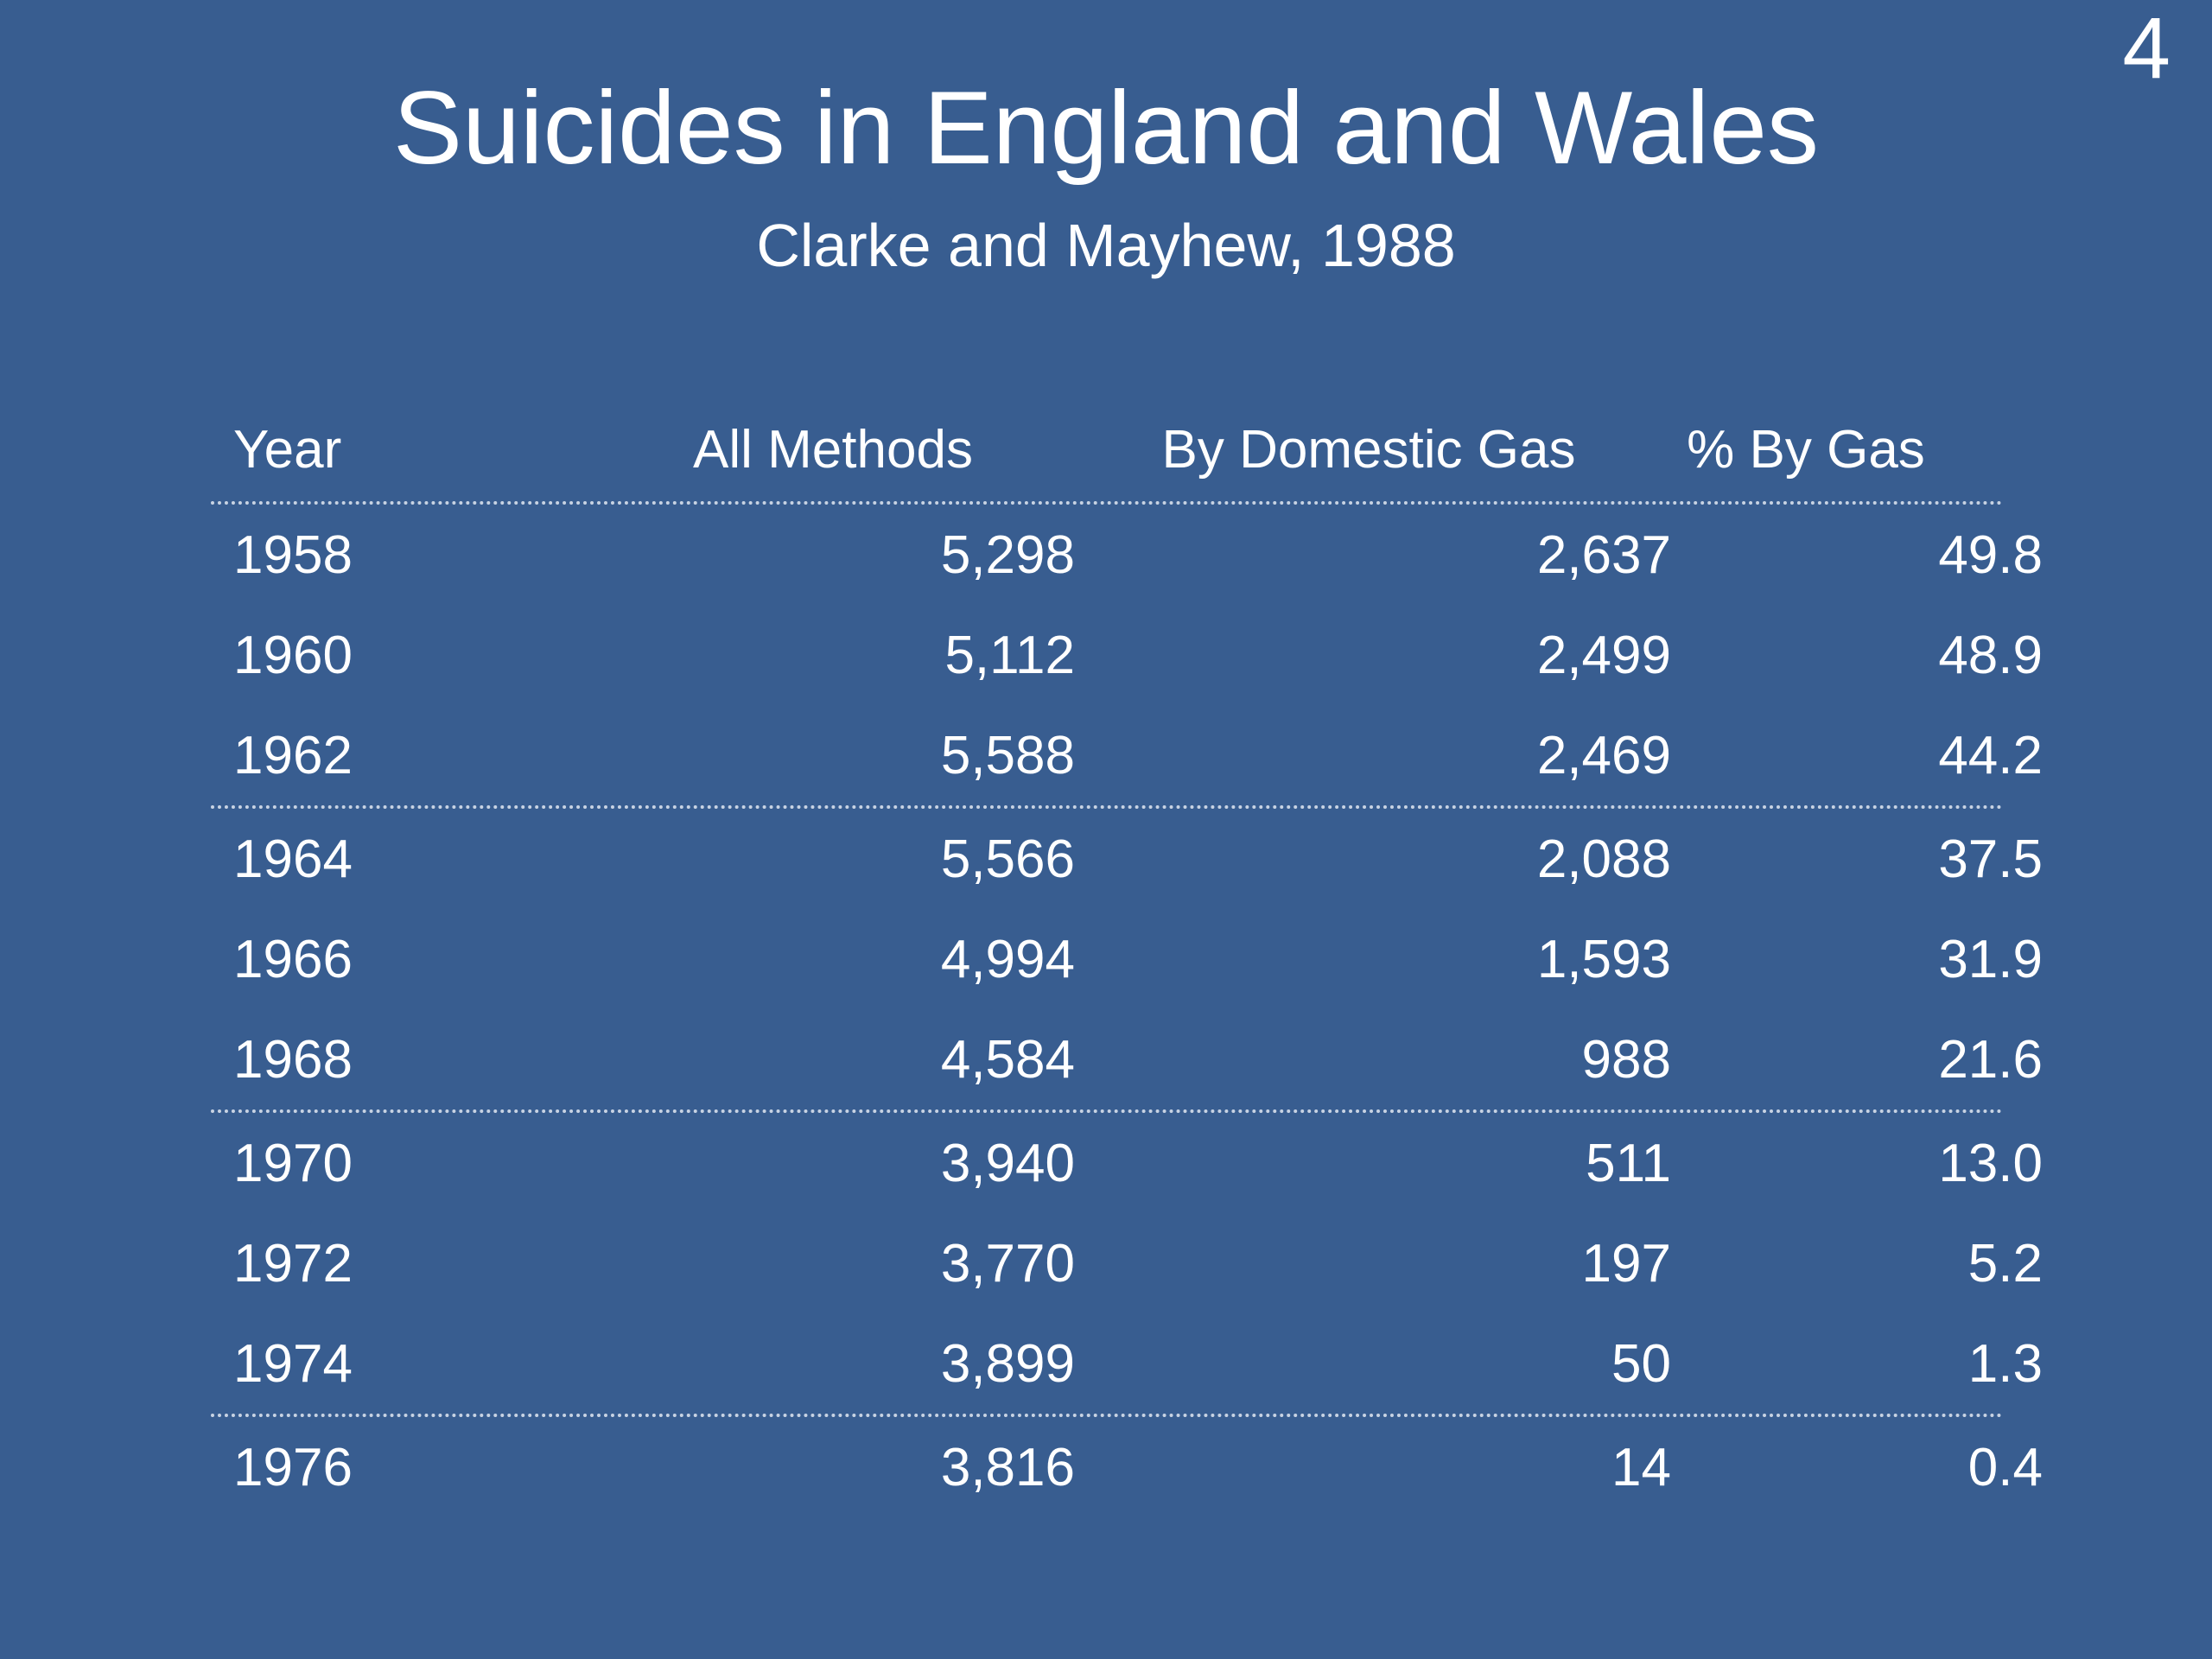 The height and width of the screenshot is (1659, 2212). Describe the element at coordinates (1106, 128) in the screenshot. I see `slide-title: Suicides in England and Wales` at that location.